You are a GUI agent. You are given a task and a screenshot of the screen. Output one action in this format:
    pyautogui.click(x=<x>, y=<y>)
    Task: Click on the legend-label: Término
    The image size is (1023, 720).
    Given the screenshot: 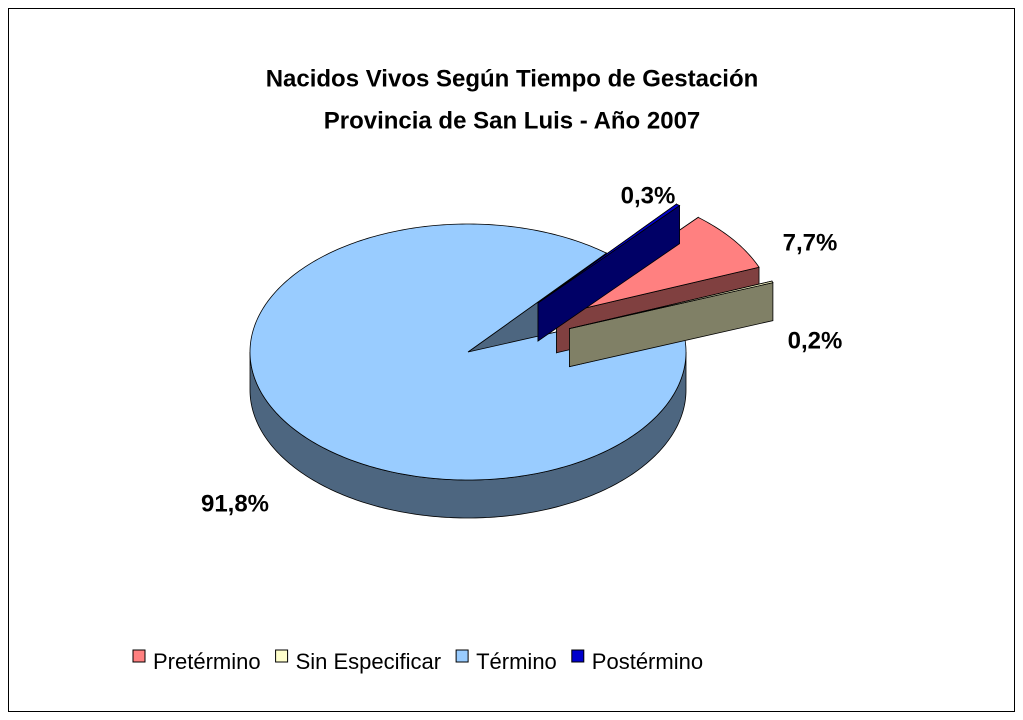 What is the action you would take?
    pyautogui.click(x=516, y=661)
    